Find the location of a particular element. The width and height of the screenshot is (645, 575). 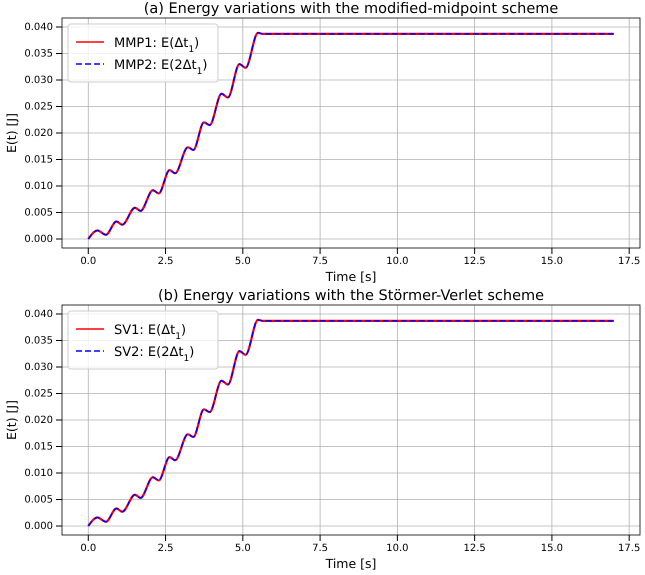

legend-label: MMP1: E(Δt$_{1}$) is located at coordinates (157, 45).